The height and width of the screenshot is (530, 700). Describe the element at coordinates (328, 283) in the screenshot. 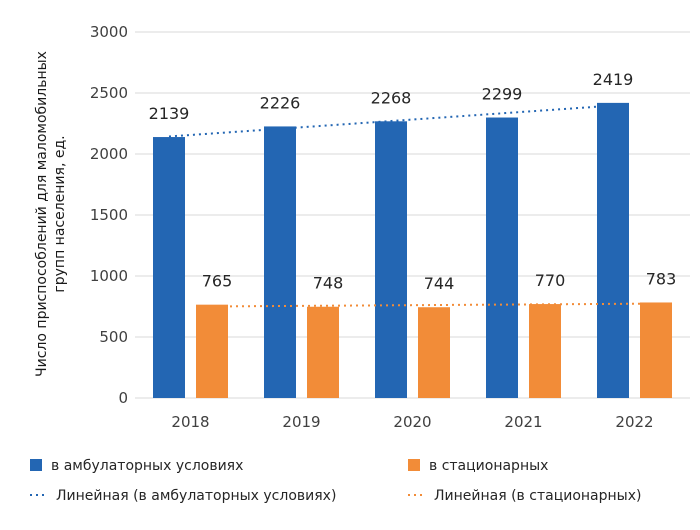

I see `data-label: 748` at that location.